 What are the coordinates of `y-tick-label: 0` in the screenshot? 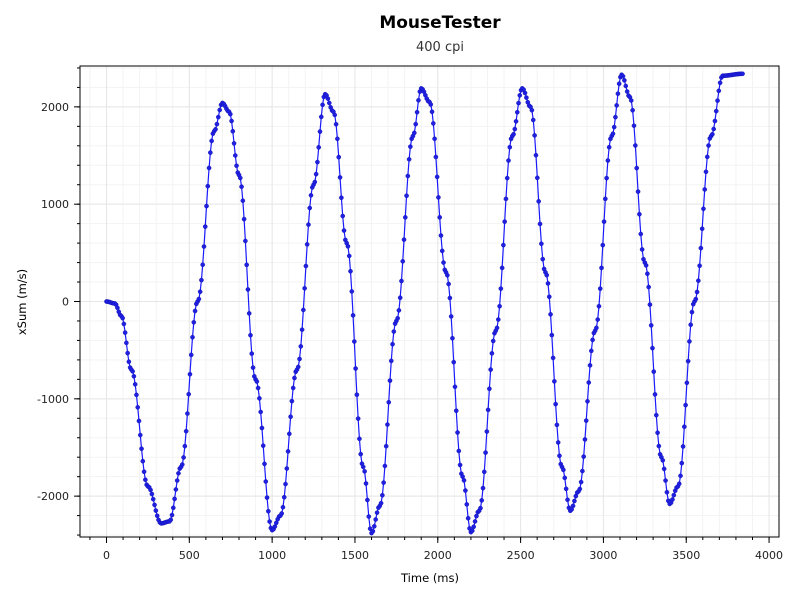 It's located at (65, 302).